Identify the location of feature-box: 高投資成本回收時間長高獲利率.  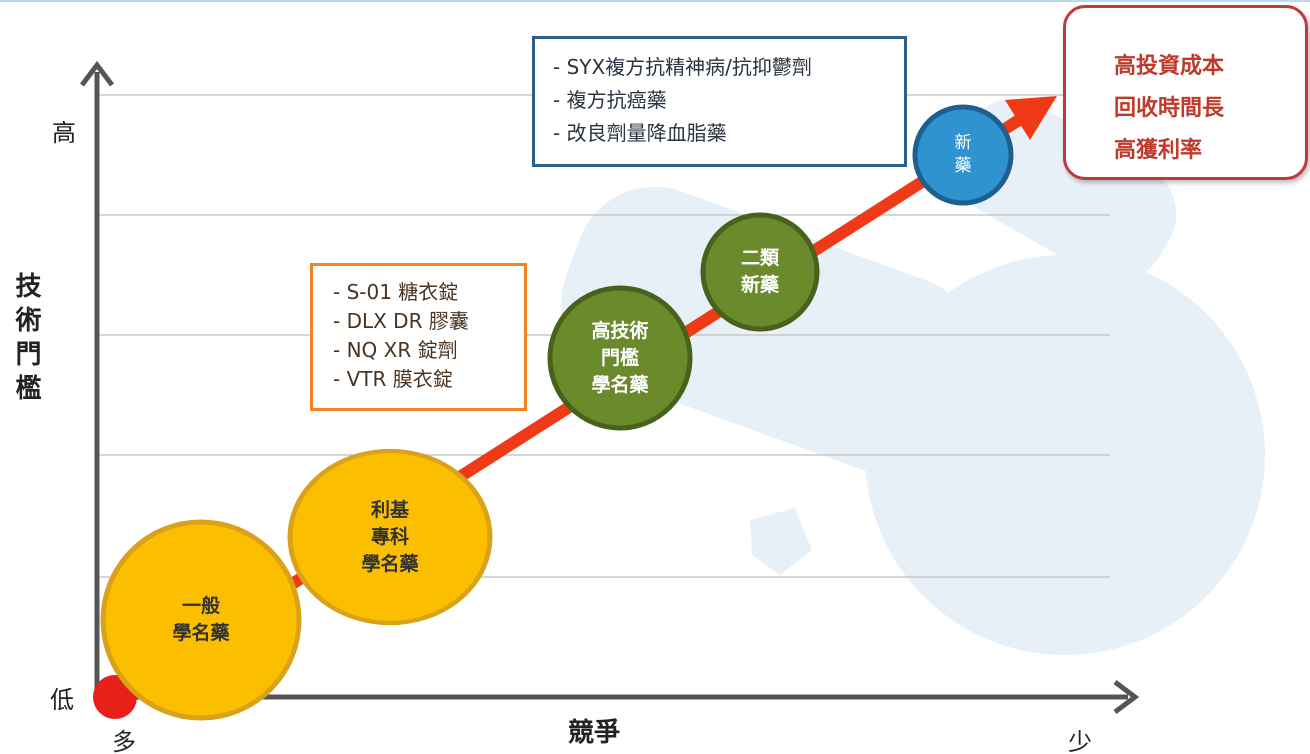
(1185, 92).